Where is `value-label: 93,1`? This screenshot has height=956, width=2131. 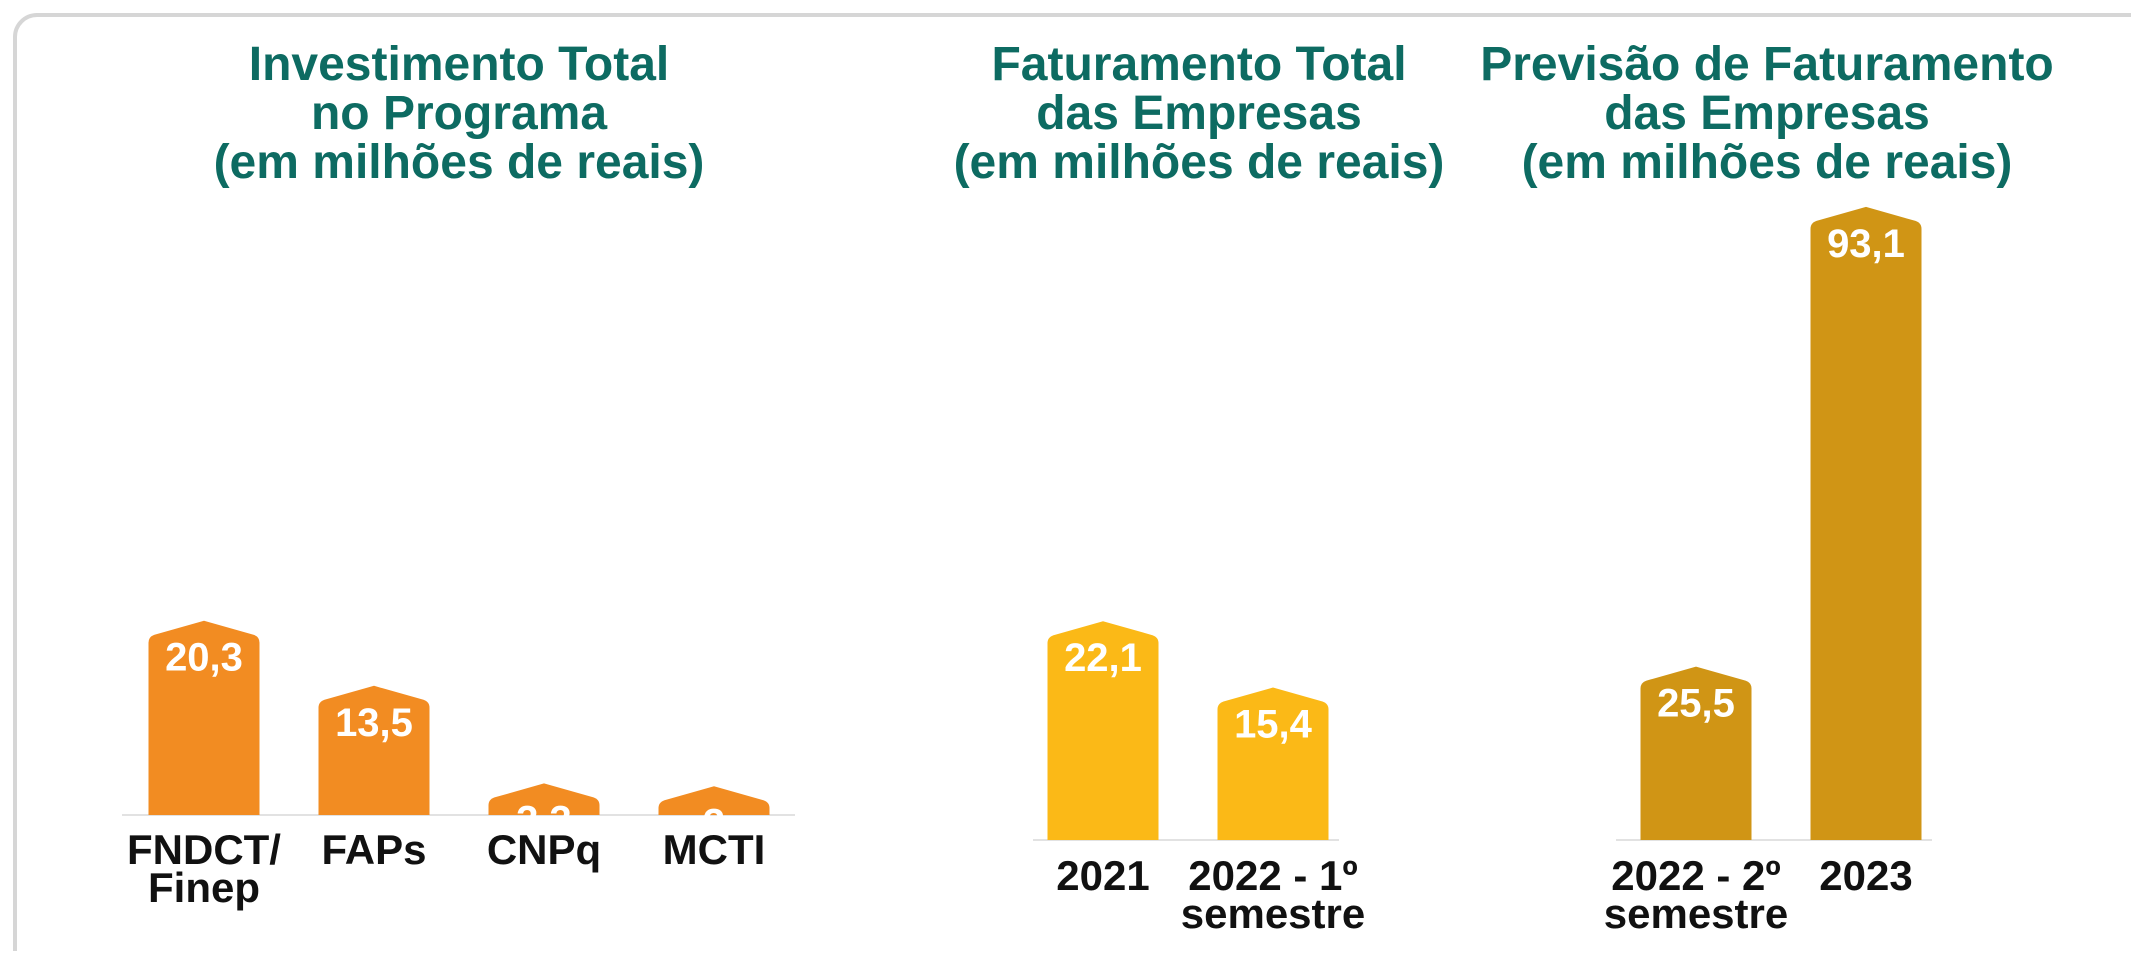
value-label: 93,1 is located at coordinates (1866, 244).